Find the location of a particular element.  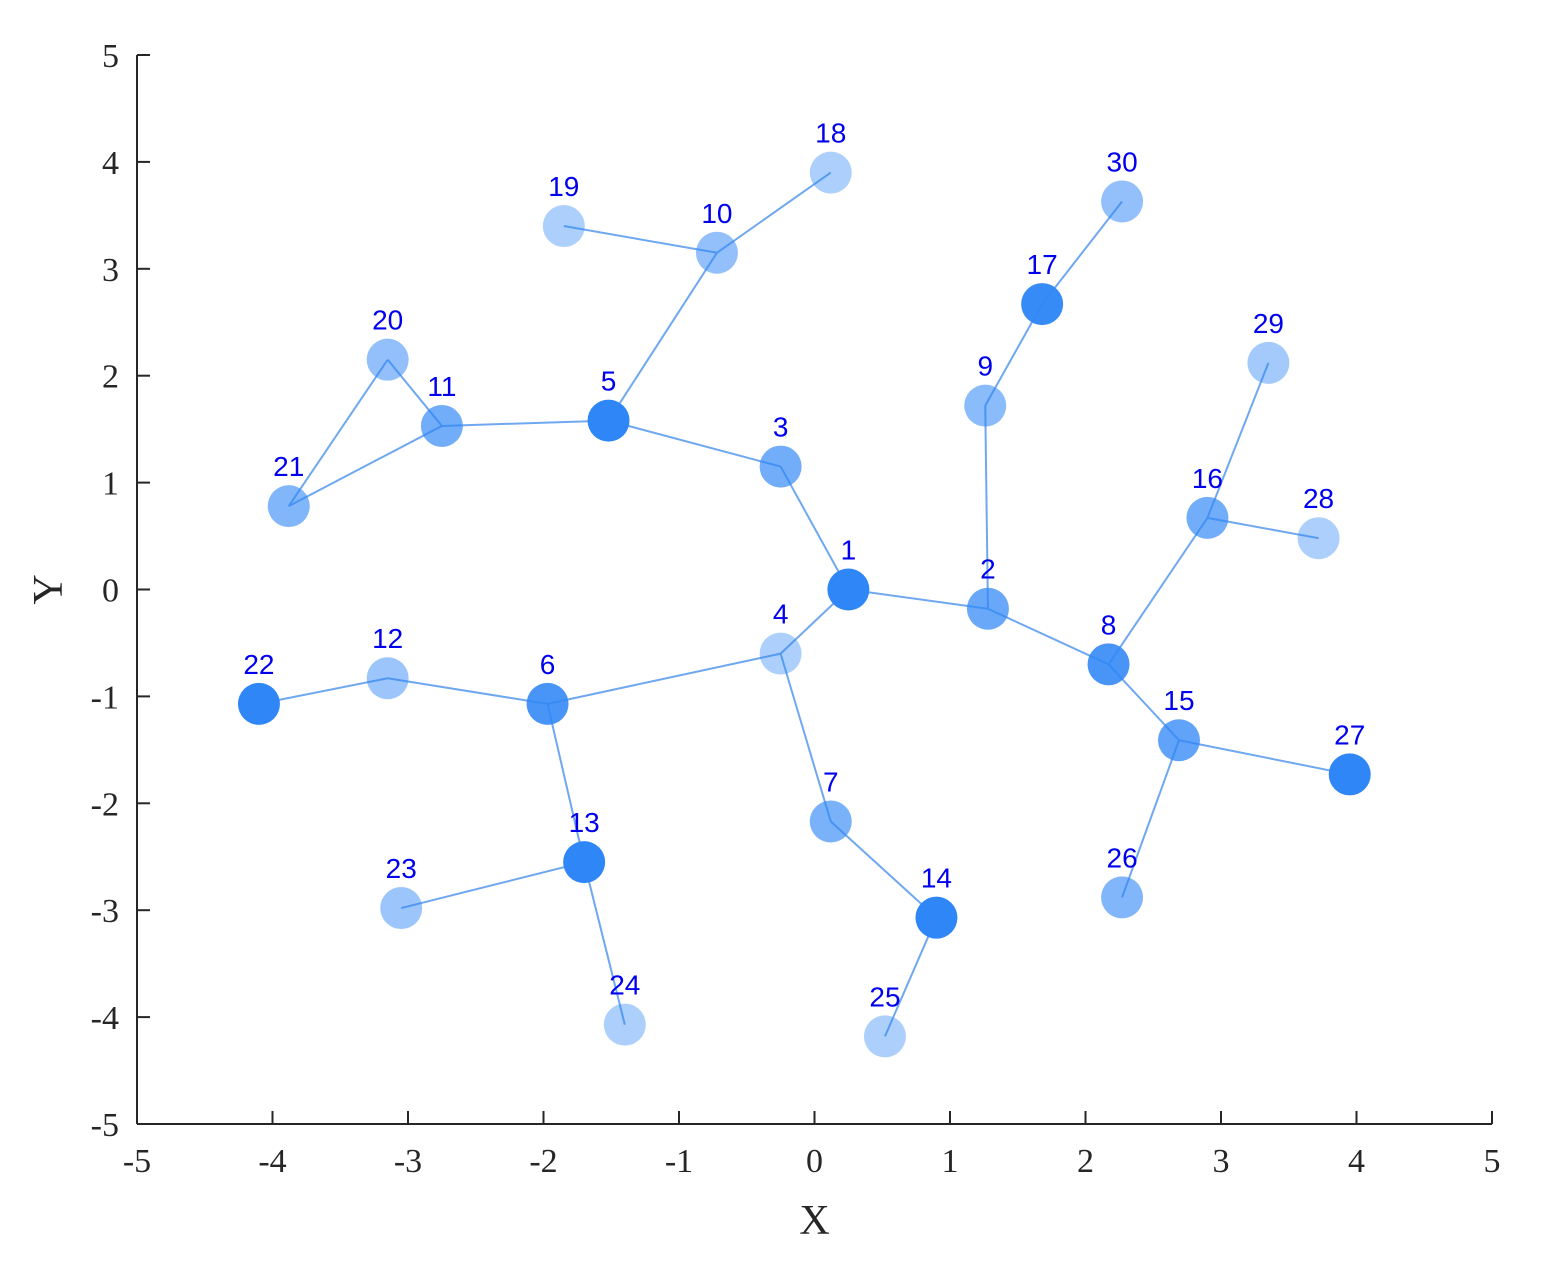

node-label-13: 13 is located at coordinates (584, 822).